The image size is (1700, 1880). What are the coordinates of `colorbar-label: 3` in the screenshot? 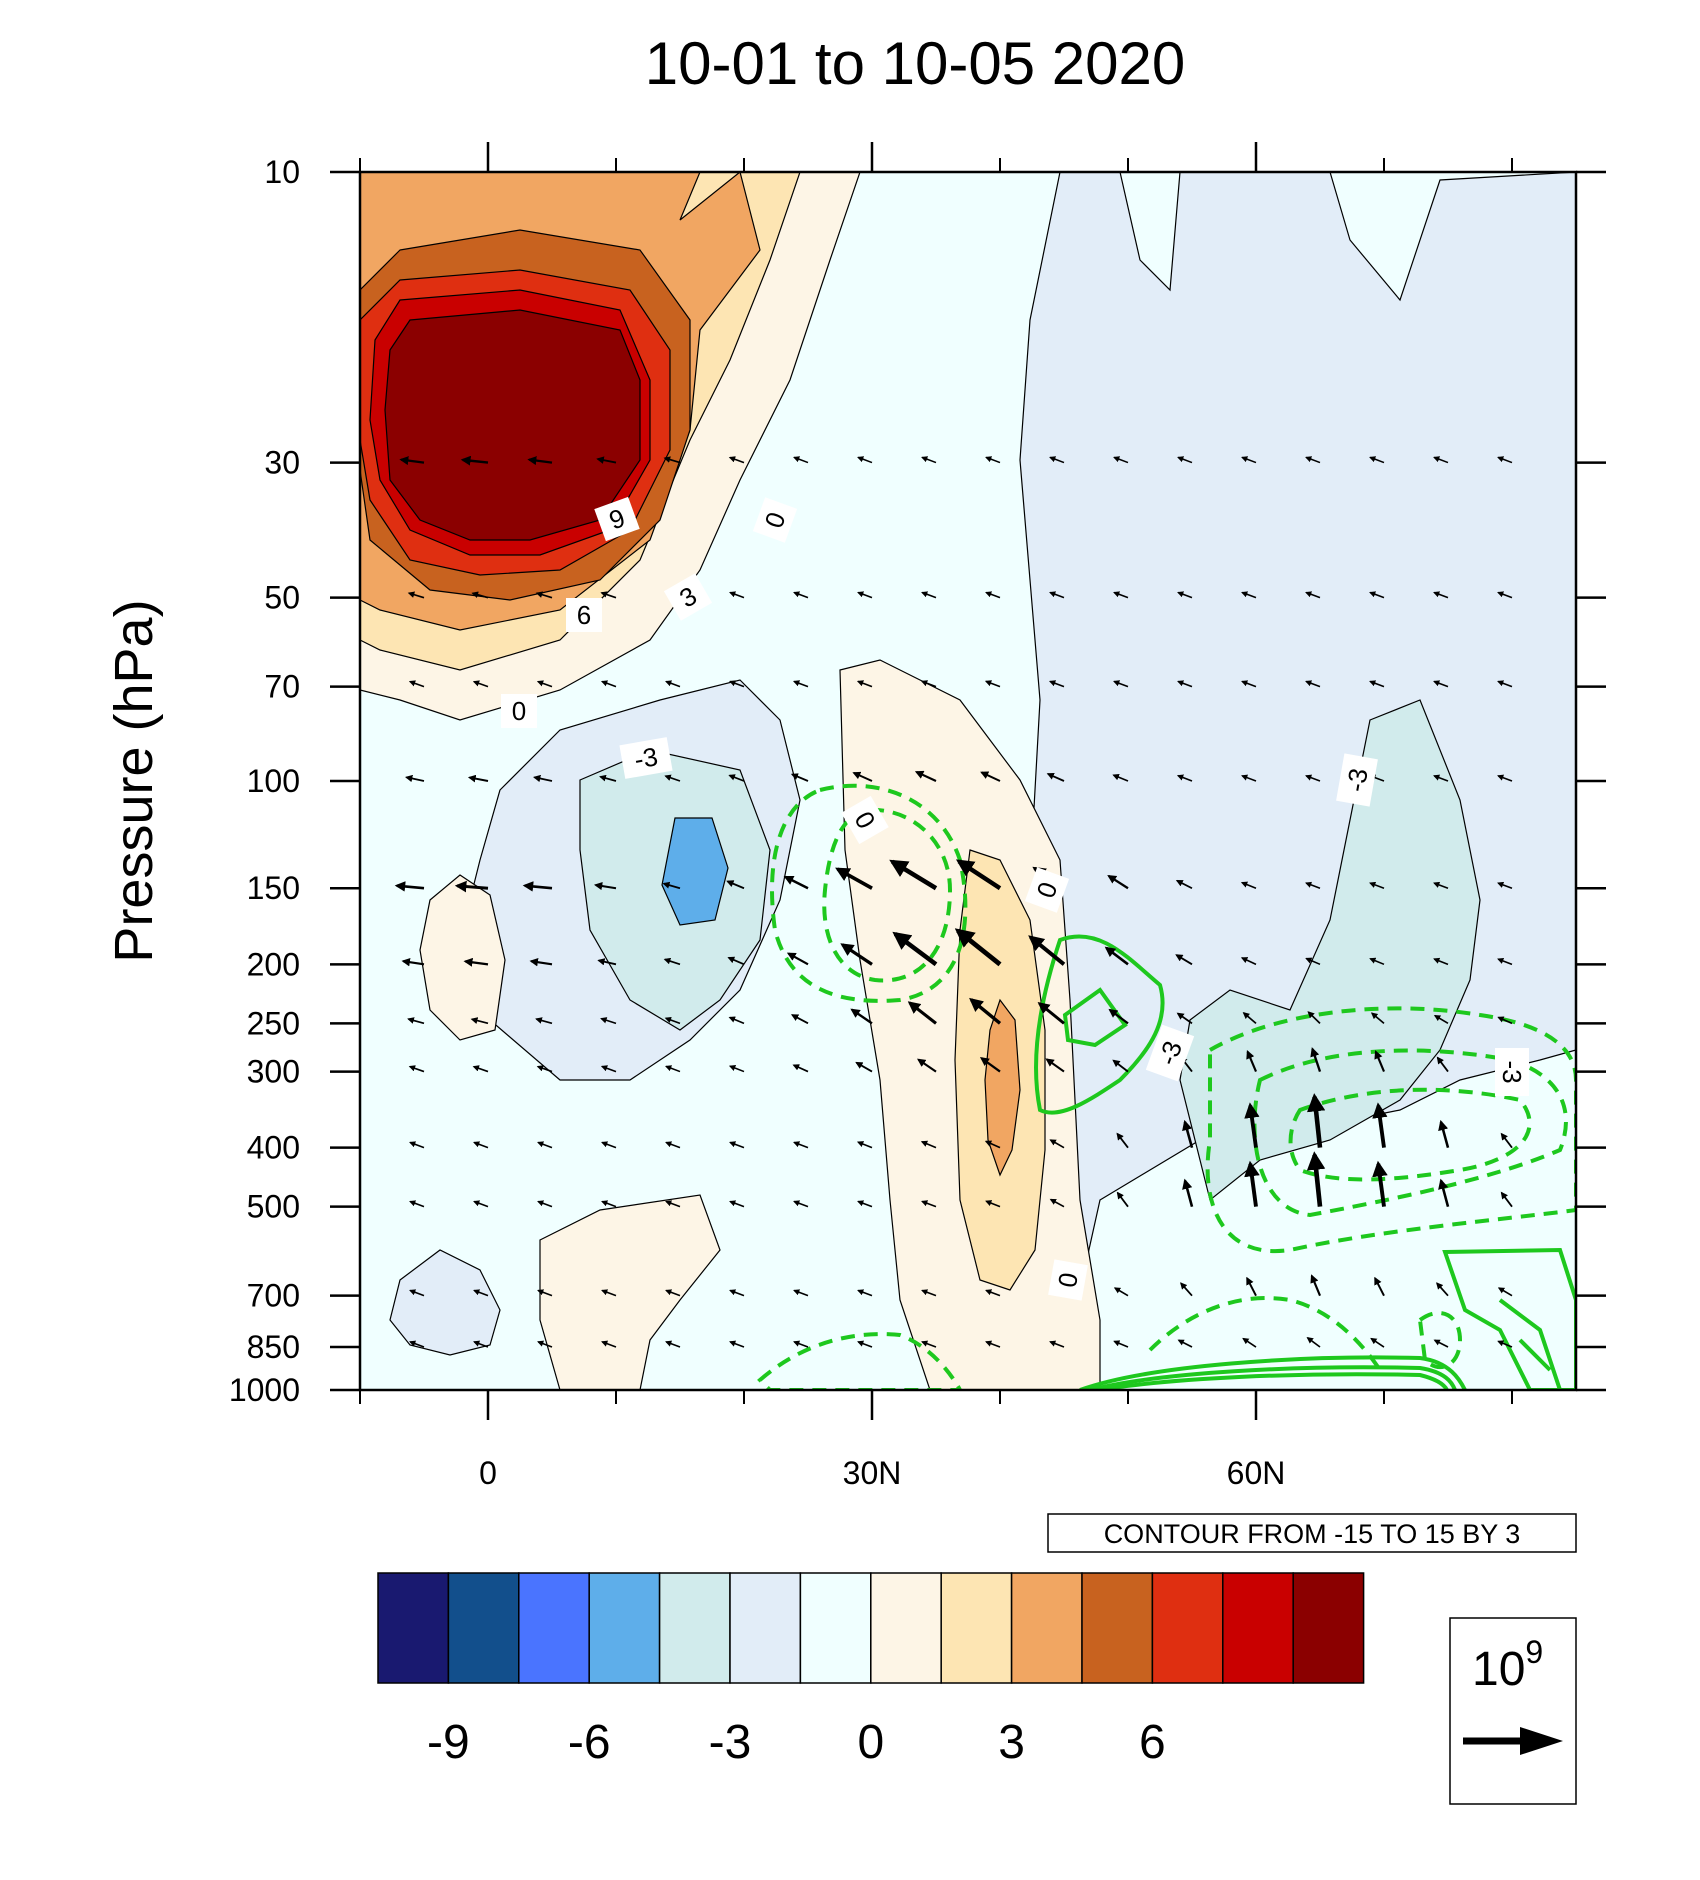 It's located at (1011, 1742).